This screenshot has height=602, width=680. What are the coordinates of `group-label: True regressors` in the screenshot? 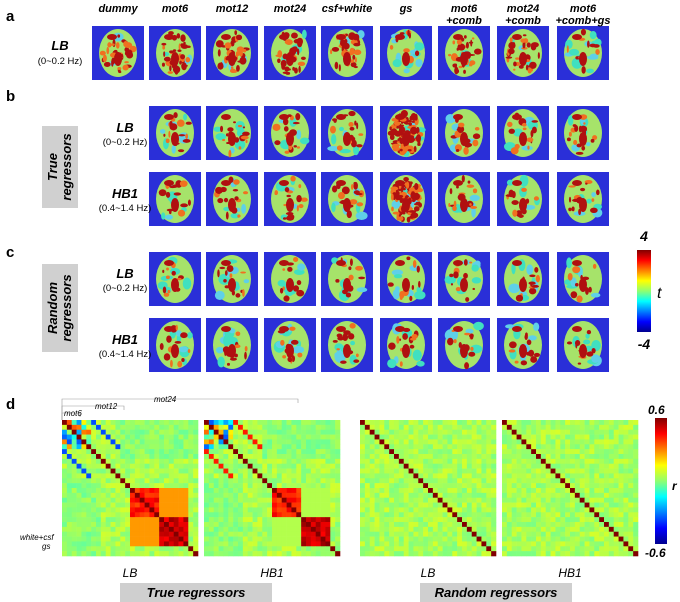 It's located at (196, 592).